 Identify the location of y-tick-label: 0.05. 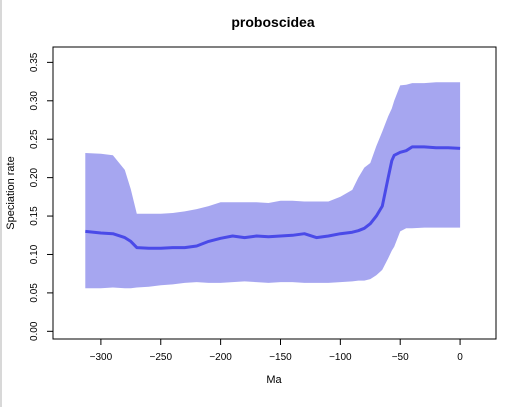
(34, 293).